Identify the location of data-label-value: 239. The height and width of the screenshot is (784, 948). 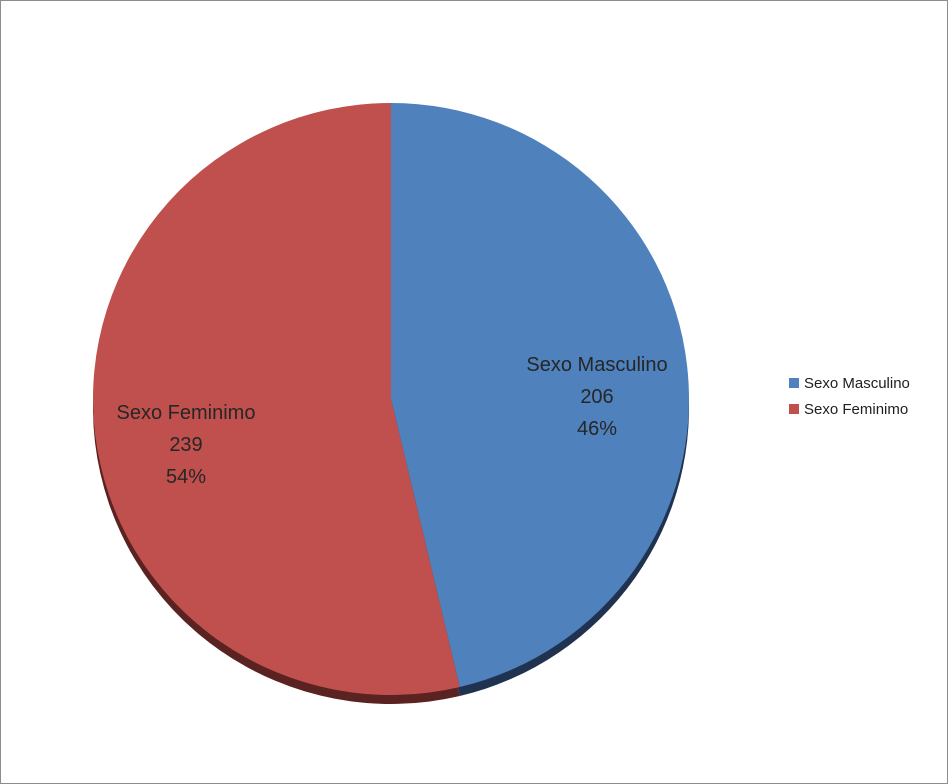
(185, 445).